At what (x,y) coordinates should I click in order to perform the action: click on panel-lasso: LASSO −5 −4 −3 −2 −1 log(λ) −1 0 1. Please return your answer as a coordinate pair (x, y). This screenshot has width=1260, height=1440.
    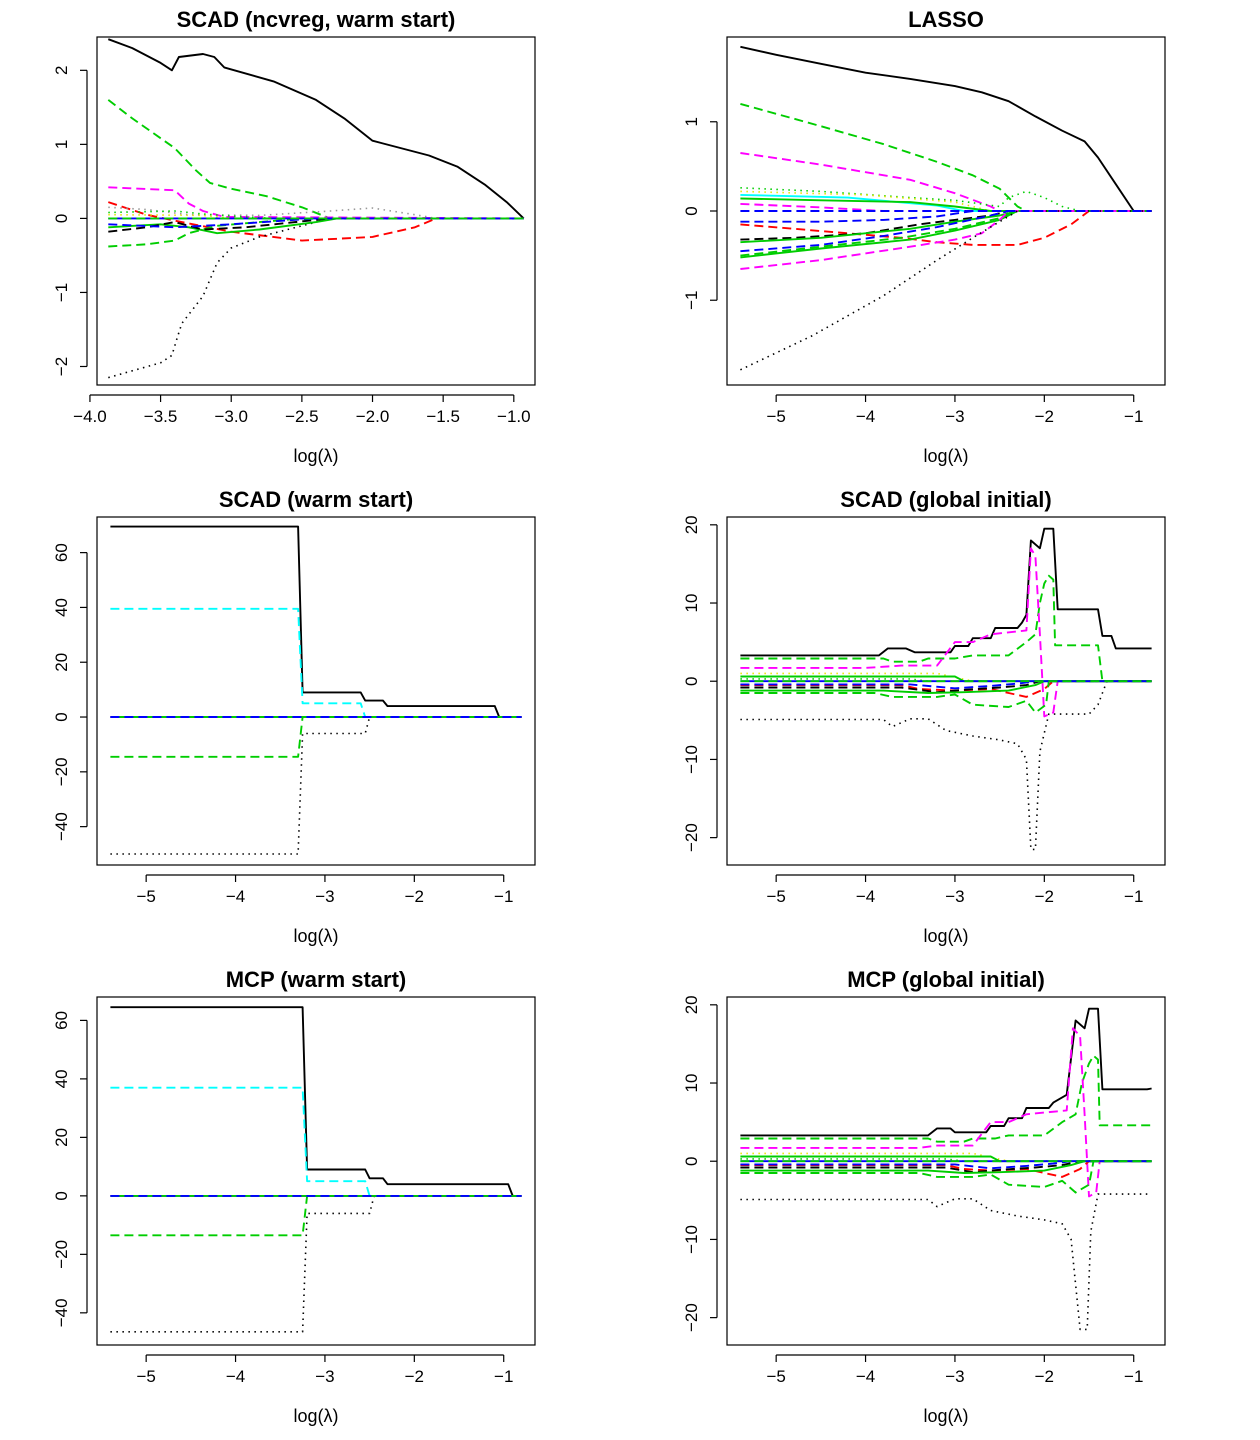
    Looking at the image, I should click on (924, 236).